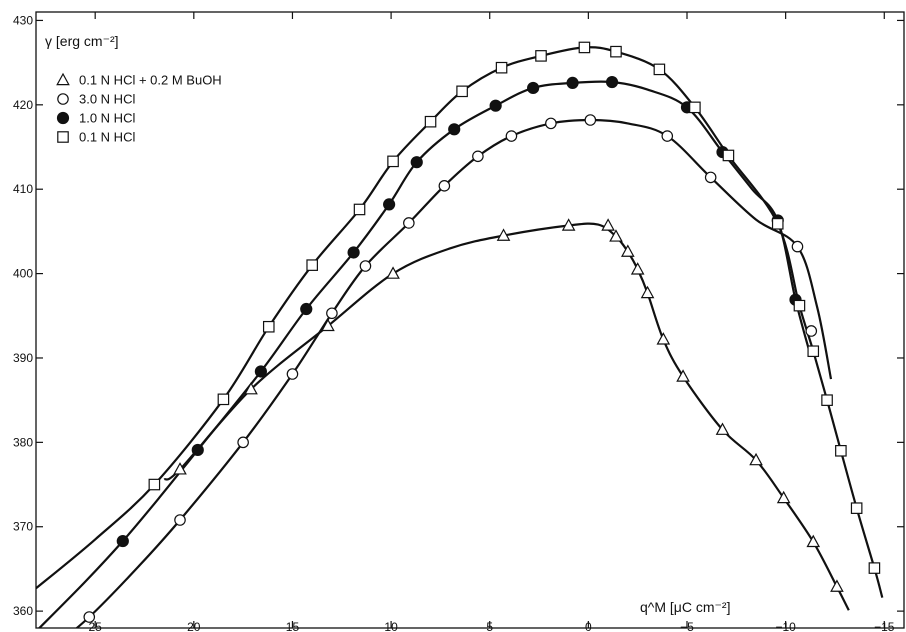  I want to click on x-tick-label: −15, so click(884, 626).